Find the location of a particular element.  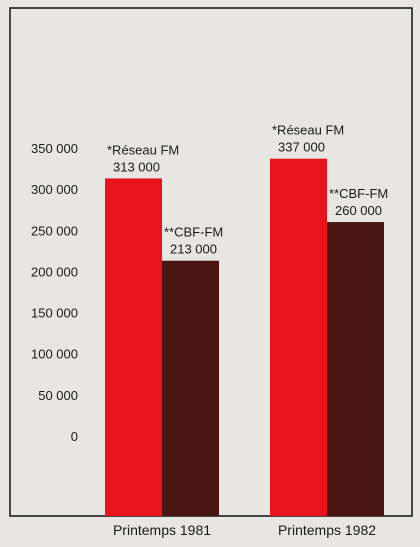

bar-value-label: 260 000 is located at coordinates (358, 210).